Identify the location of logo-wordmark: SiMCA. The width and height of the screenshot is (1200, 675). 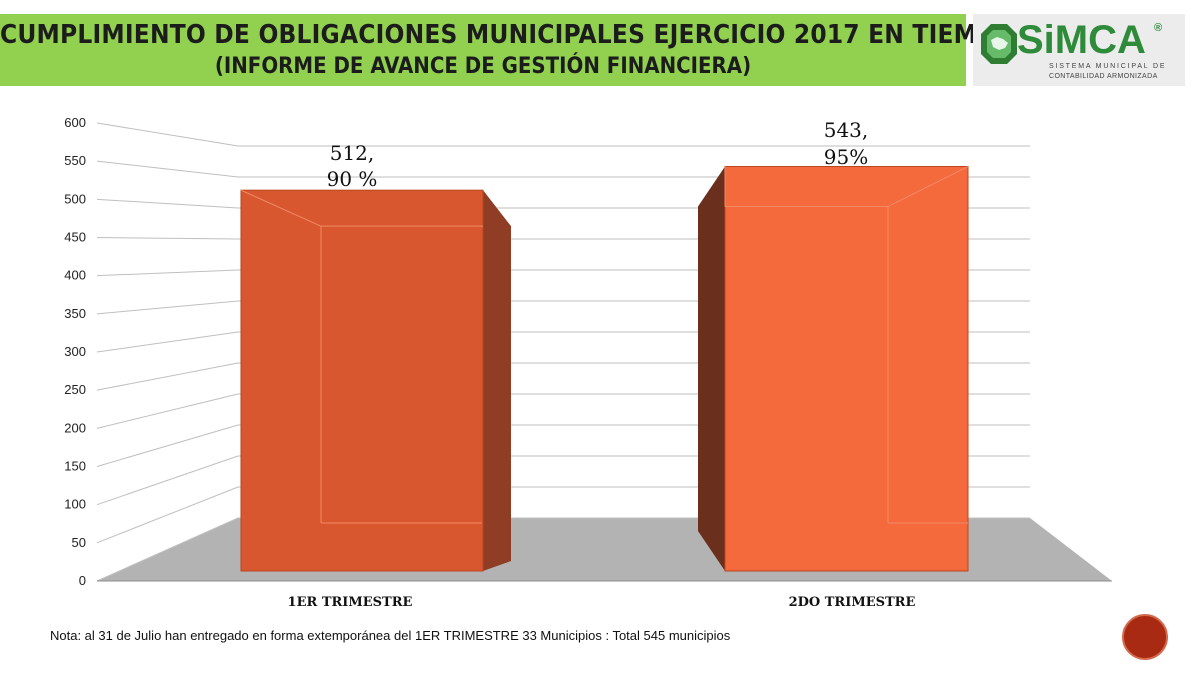
(1081, 40).